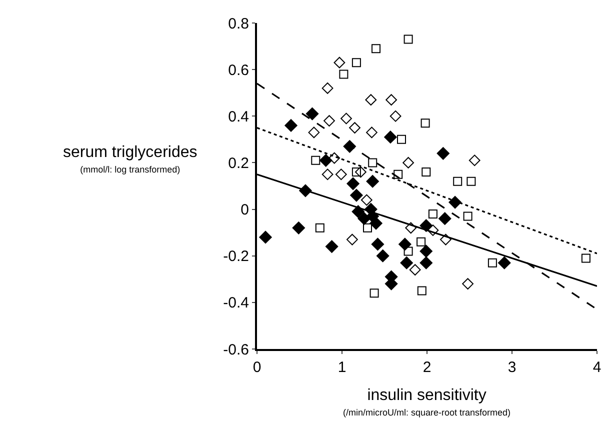 Image resolution: width=613 pixels, height=433 pixels. Describe the element at coordinates (238, 70) in the screenshot. I see `y-tick-label: 0.6` at that location.